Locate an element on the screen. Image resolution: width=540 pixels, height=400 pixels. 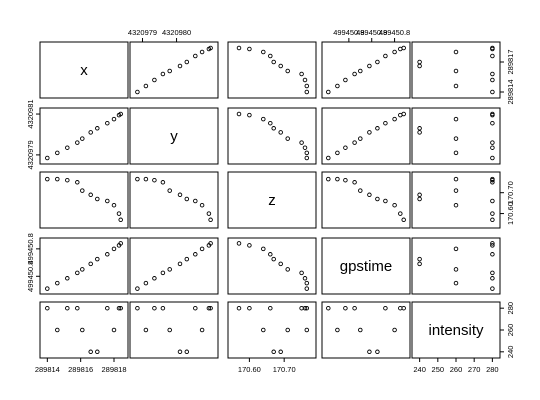
panel-x-vs-x is located at coordinates (84, 70).